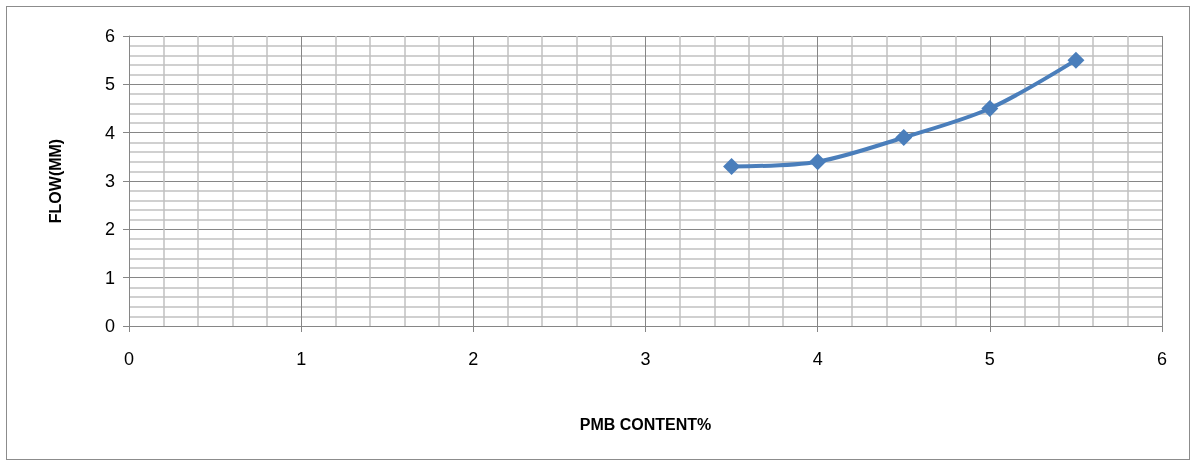  I want to click on x-tick-label: 2, so click(473, 359).